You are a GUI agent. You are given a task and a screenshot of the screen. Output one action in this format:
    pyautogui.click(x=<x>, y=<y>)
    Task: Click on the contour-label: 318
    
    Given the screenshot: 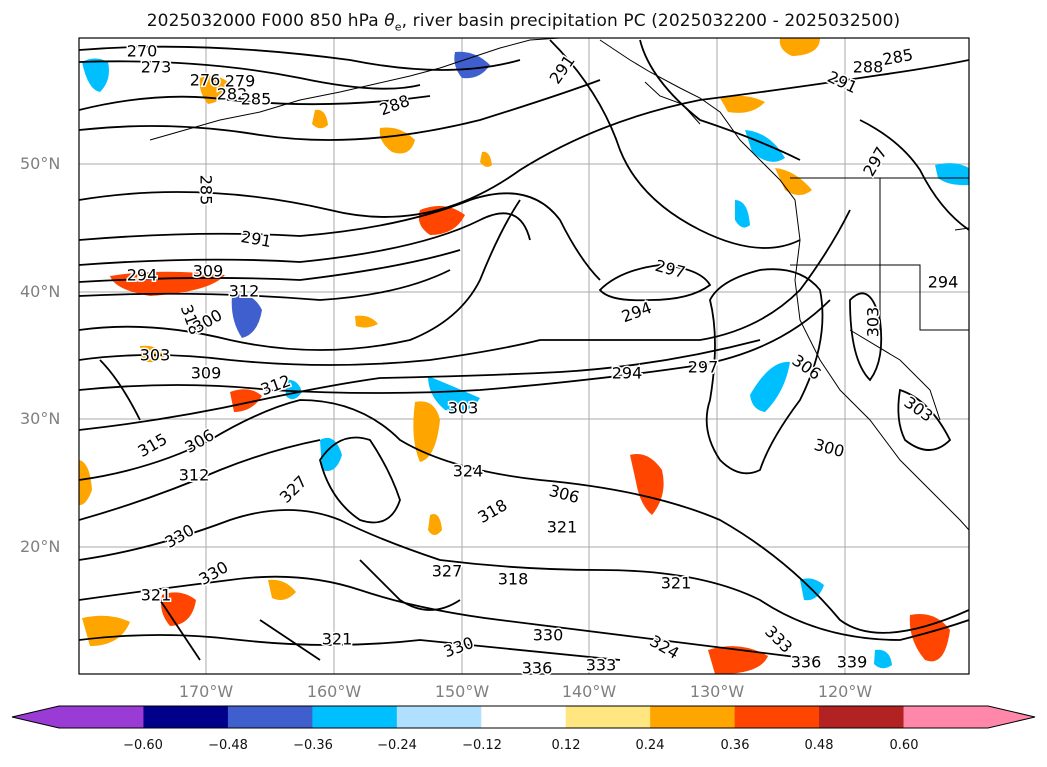 What is the action you would take?
    pyautogui.click(x=513, y=579)
    